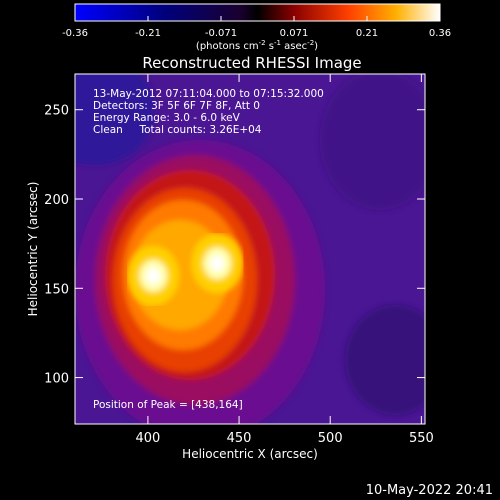  Describe the element at coordinates (75, 33) in the screenshot. I see `colorbar-tick-label-0: -0.36` at that location.